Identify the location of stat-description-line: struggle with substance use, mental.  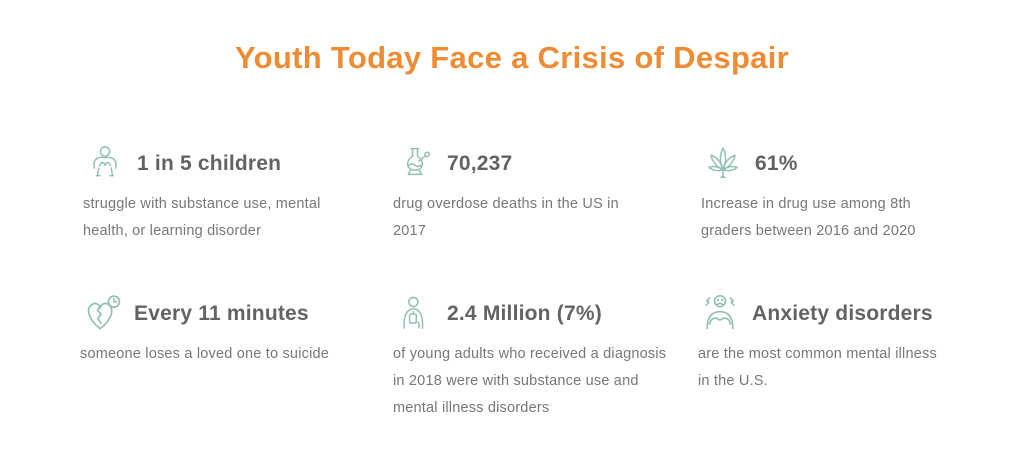
(202, 204).